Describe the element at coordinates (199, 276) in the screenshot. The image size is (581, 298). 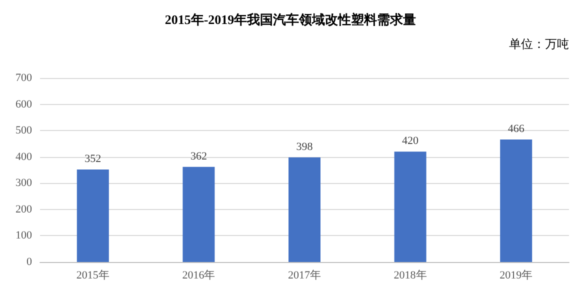
I see `x-tick-label: 2016年` at that location.